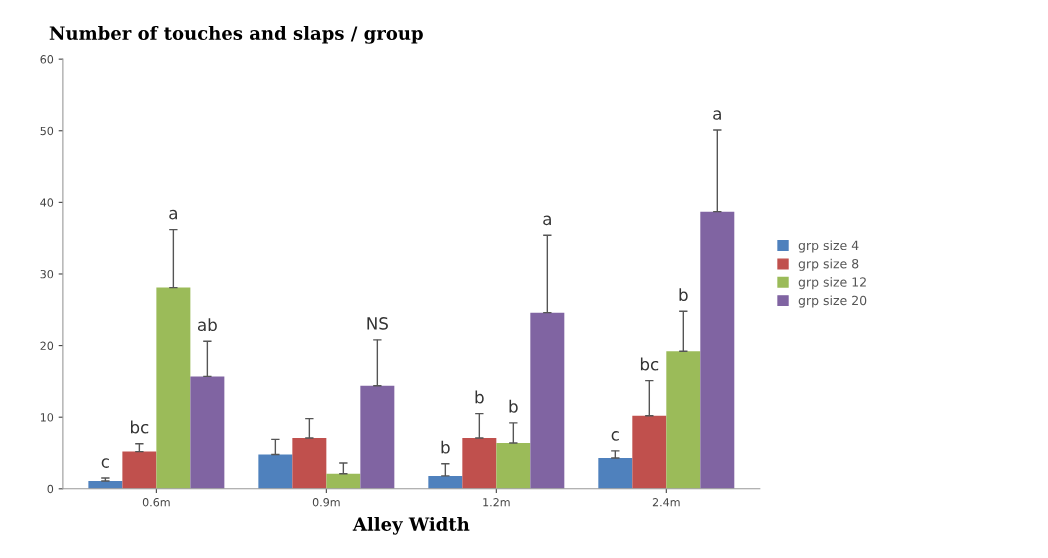 The height and width of the screenshot is (558, 1048). What do you see at coordinates (47, 345) in the screenshot?
I see `y-tick-label: 20` at bounding box center [47, 345].